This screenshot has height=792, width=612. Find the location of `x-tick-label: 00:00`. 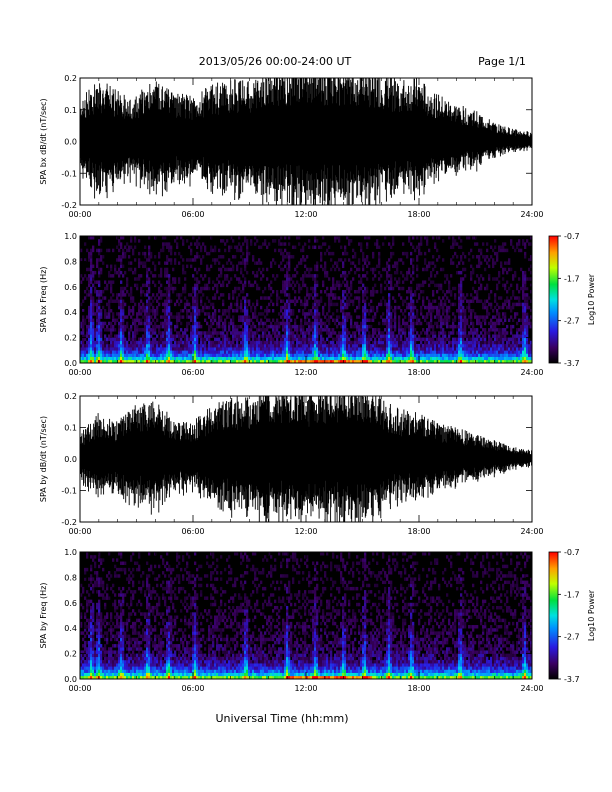

x-tick-label: 00:00 is located at coordinates (79, 372).